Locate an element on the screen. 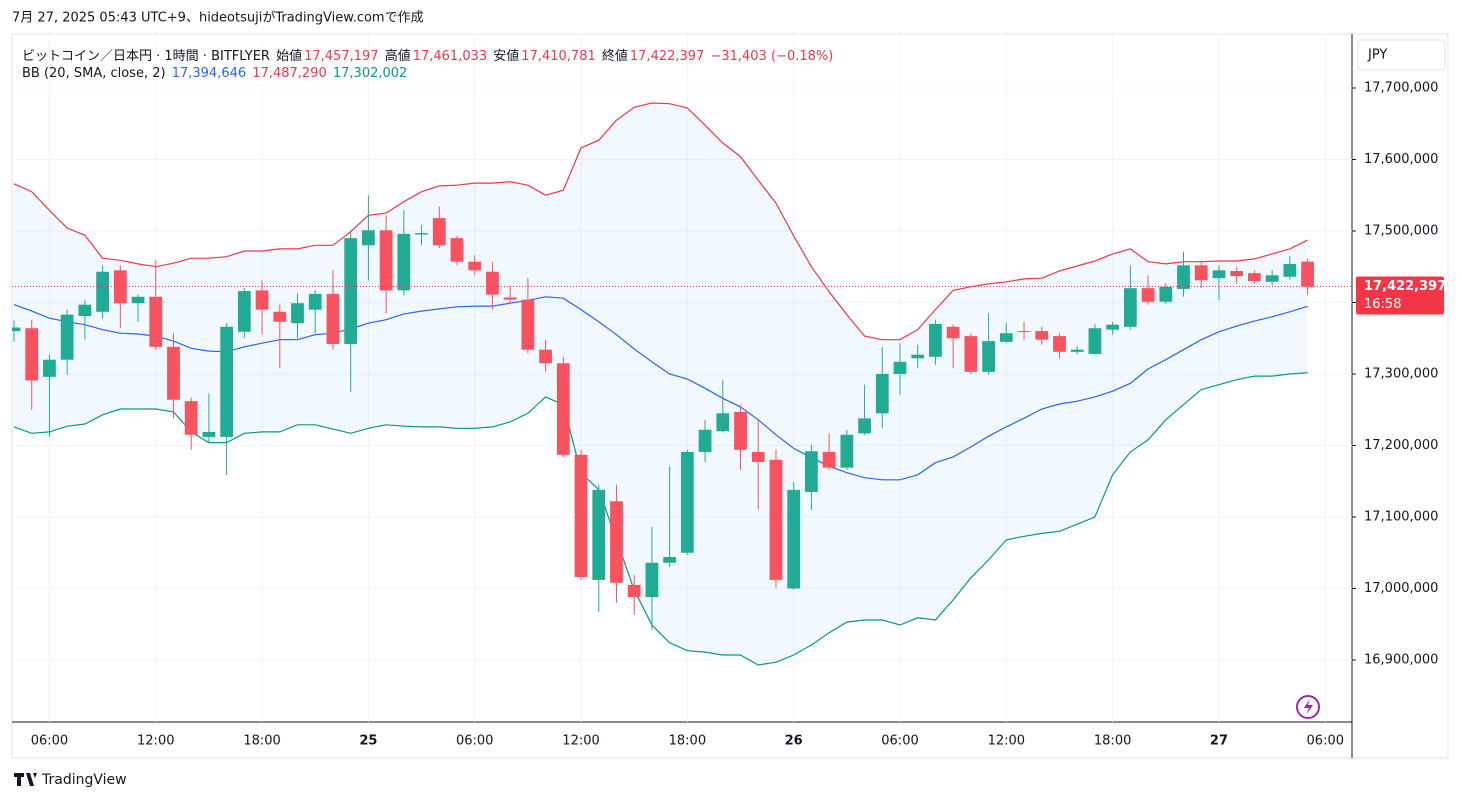  close: 17,422,397 is located at coordinates (667, 56).